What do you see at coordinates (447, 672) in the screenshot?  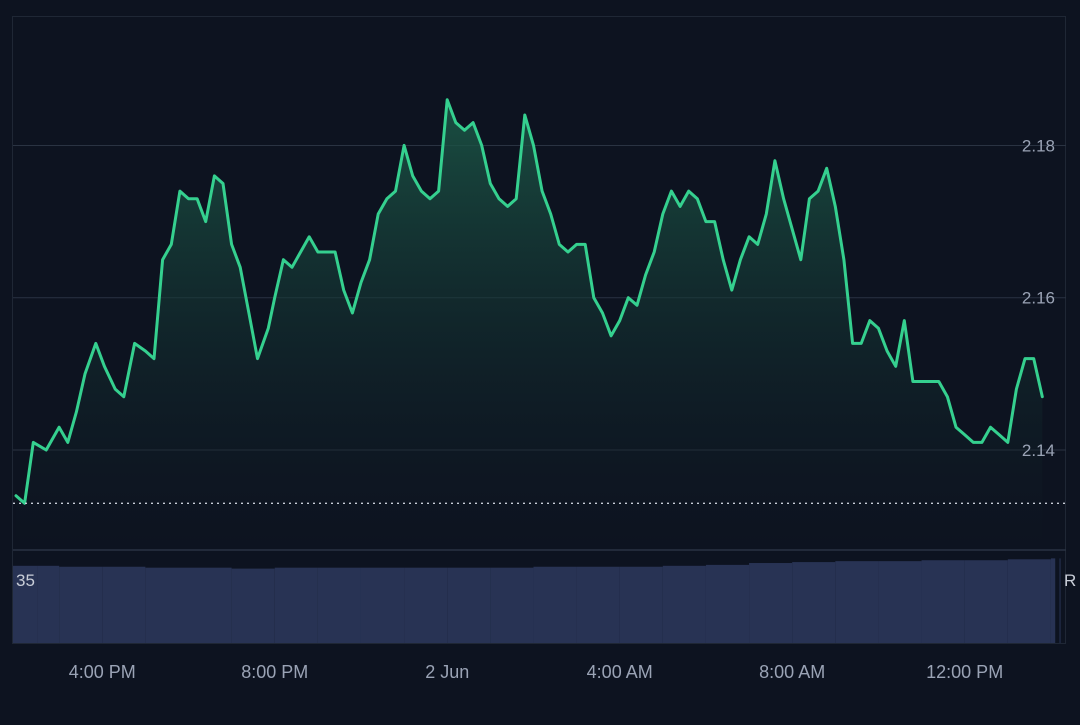 I see `x-tick-label: 2 Jun` at bounding box center [447, 672].